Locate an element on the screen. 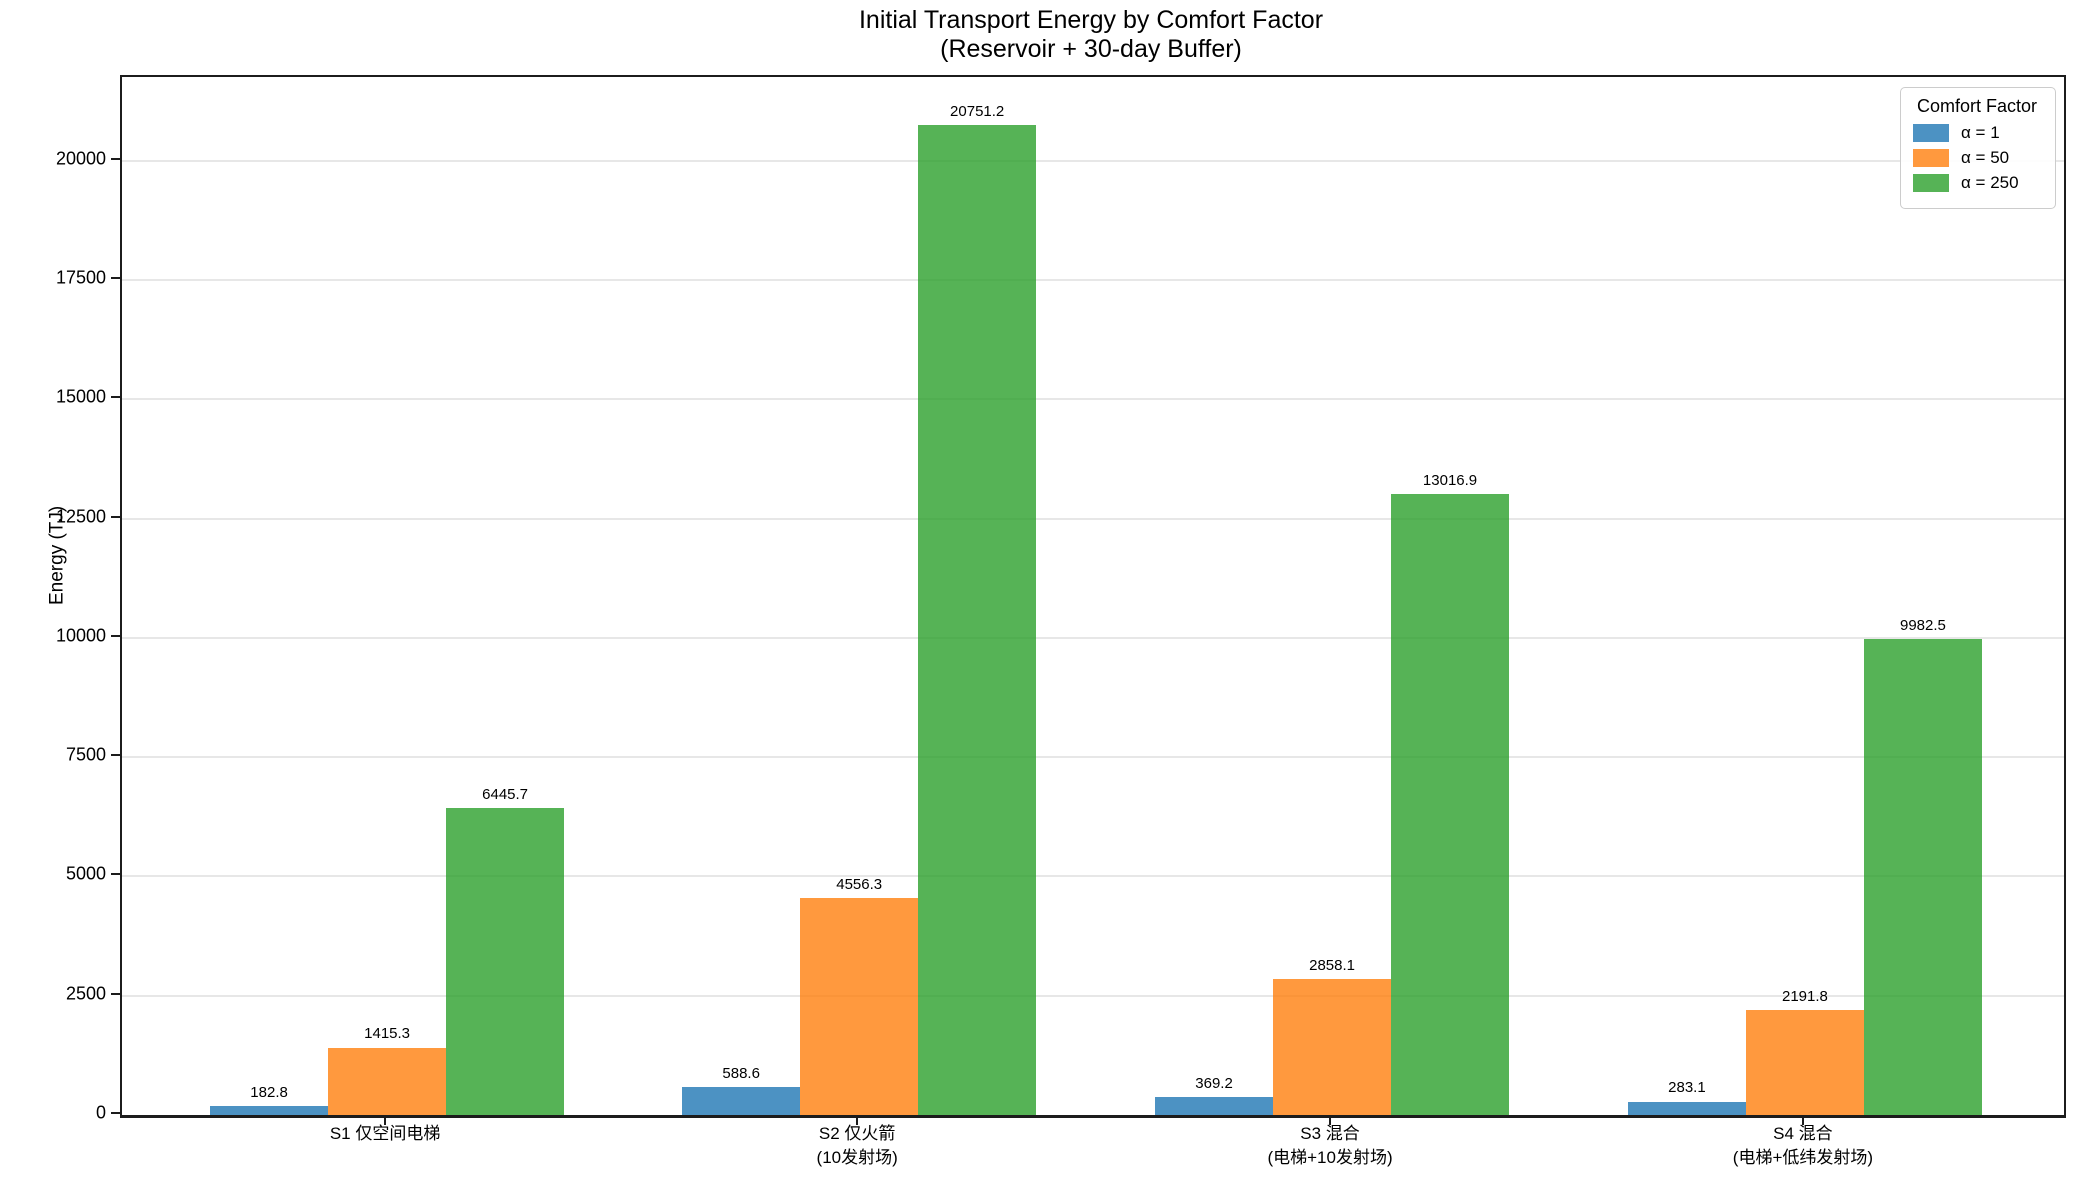 This screenshot has width=2085, height=1181. bar-value-label: 588.6 is located at coordinates (741, 1073).